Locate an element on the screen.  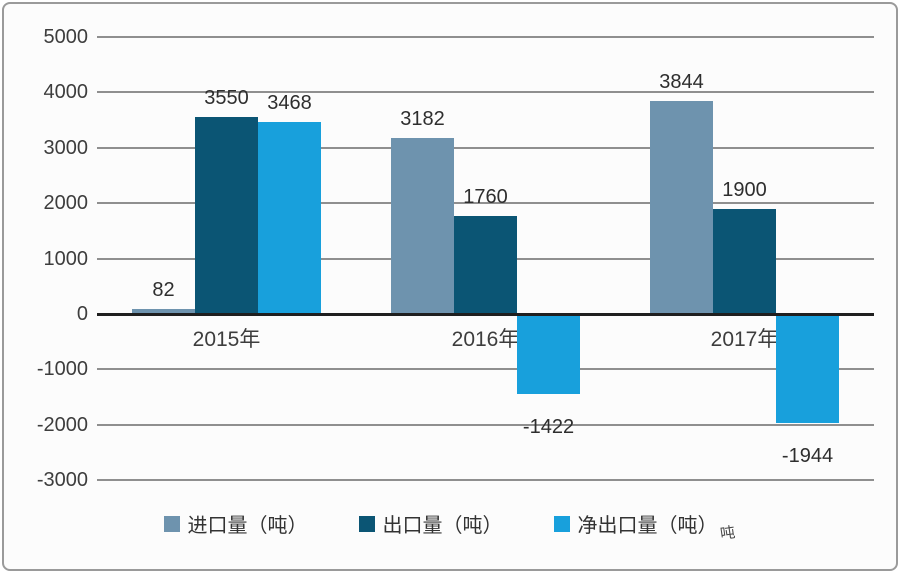
x-axis-category-label: 2016年 is located at coordinates (485, 339).